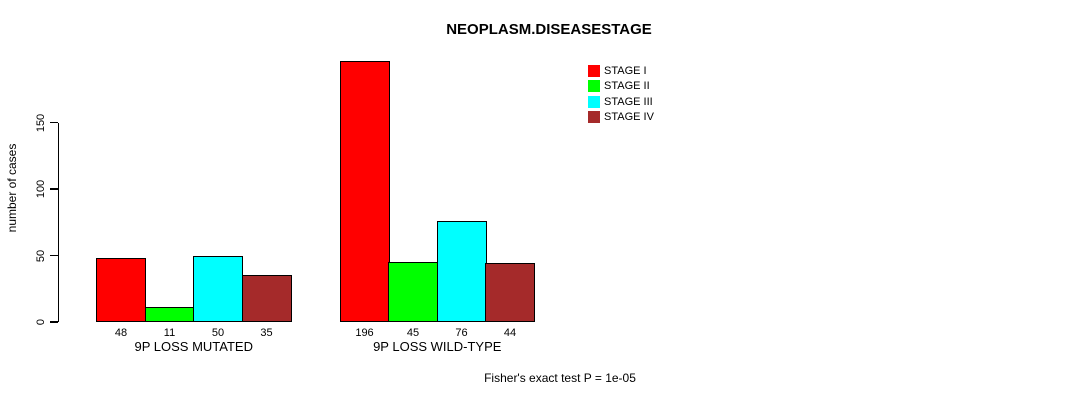 The height and width of the screenshot is (400, 1090). Describe the element at coordinates (594, 116) in the screenshot. I see `legend-swatch-stage-iv` at that location.